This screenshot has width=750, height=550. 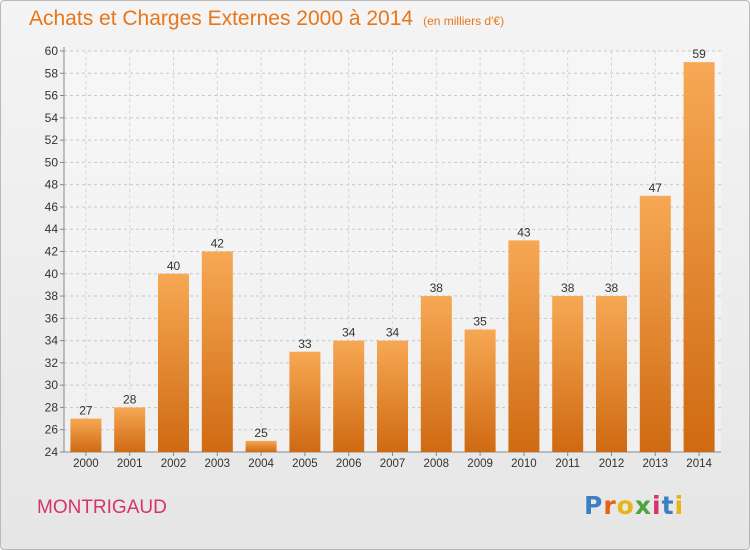 What do you see at coordinates (52, 229) in the screenshot?
I see `y-tick-label: 44` at bounding box center [52, 229].